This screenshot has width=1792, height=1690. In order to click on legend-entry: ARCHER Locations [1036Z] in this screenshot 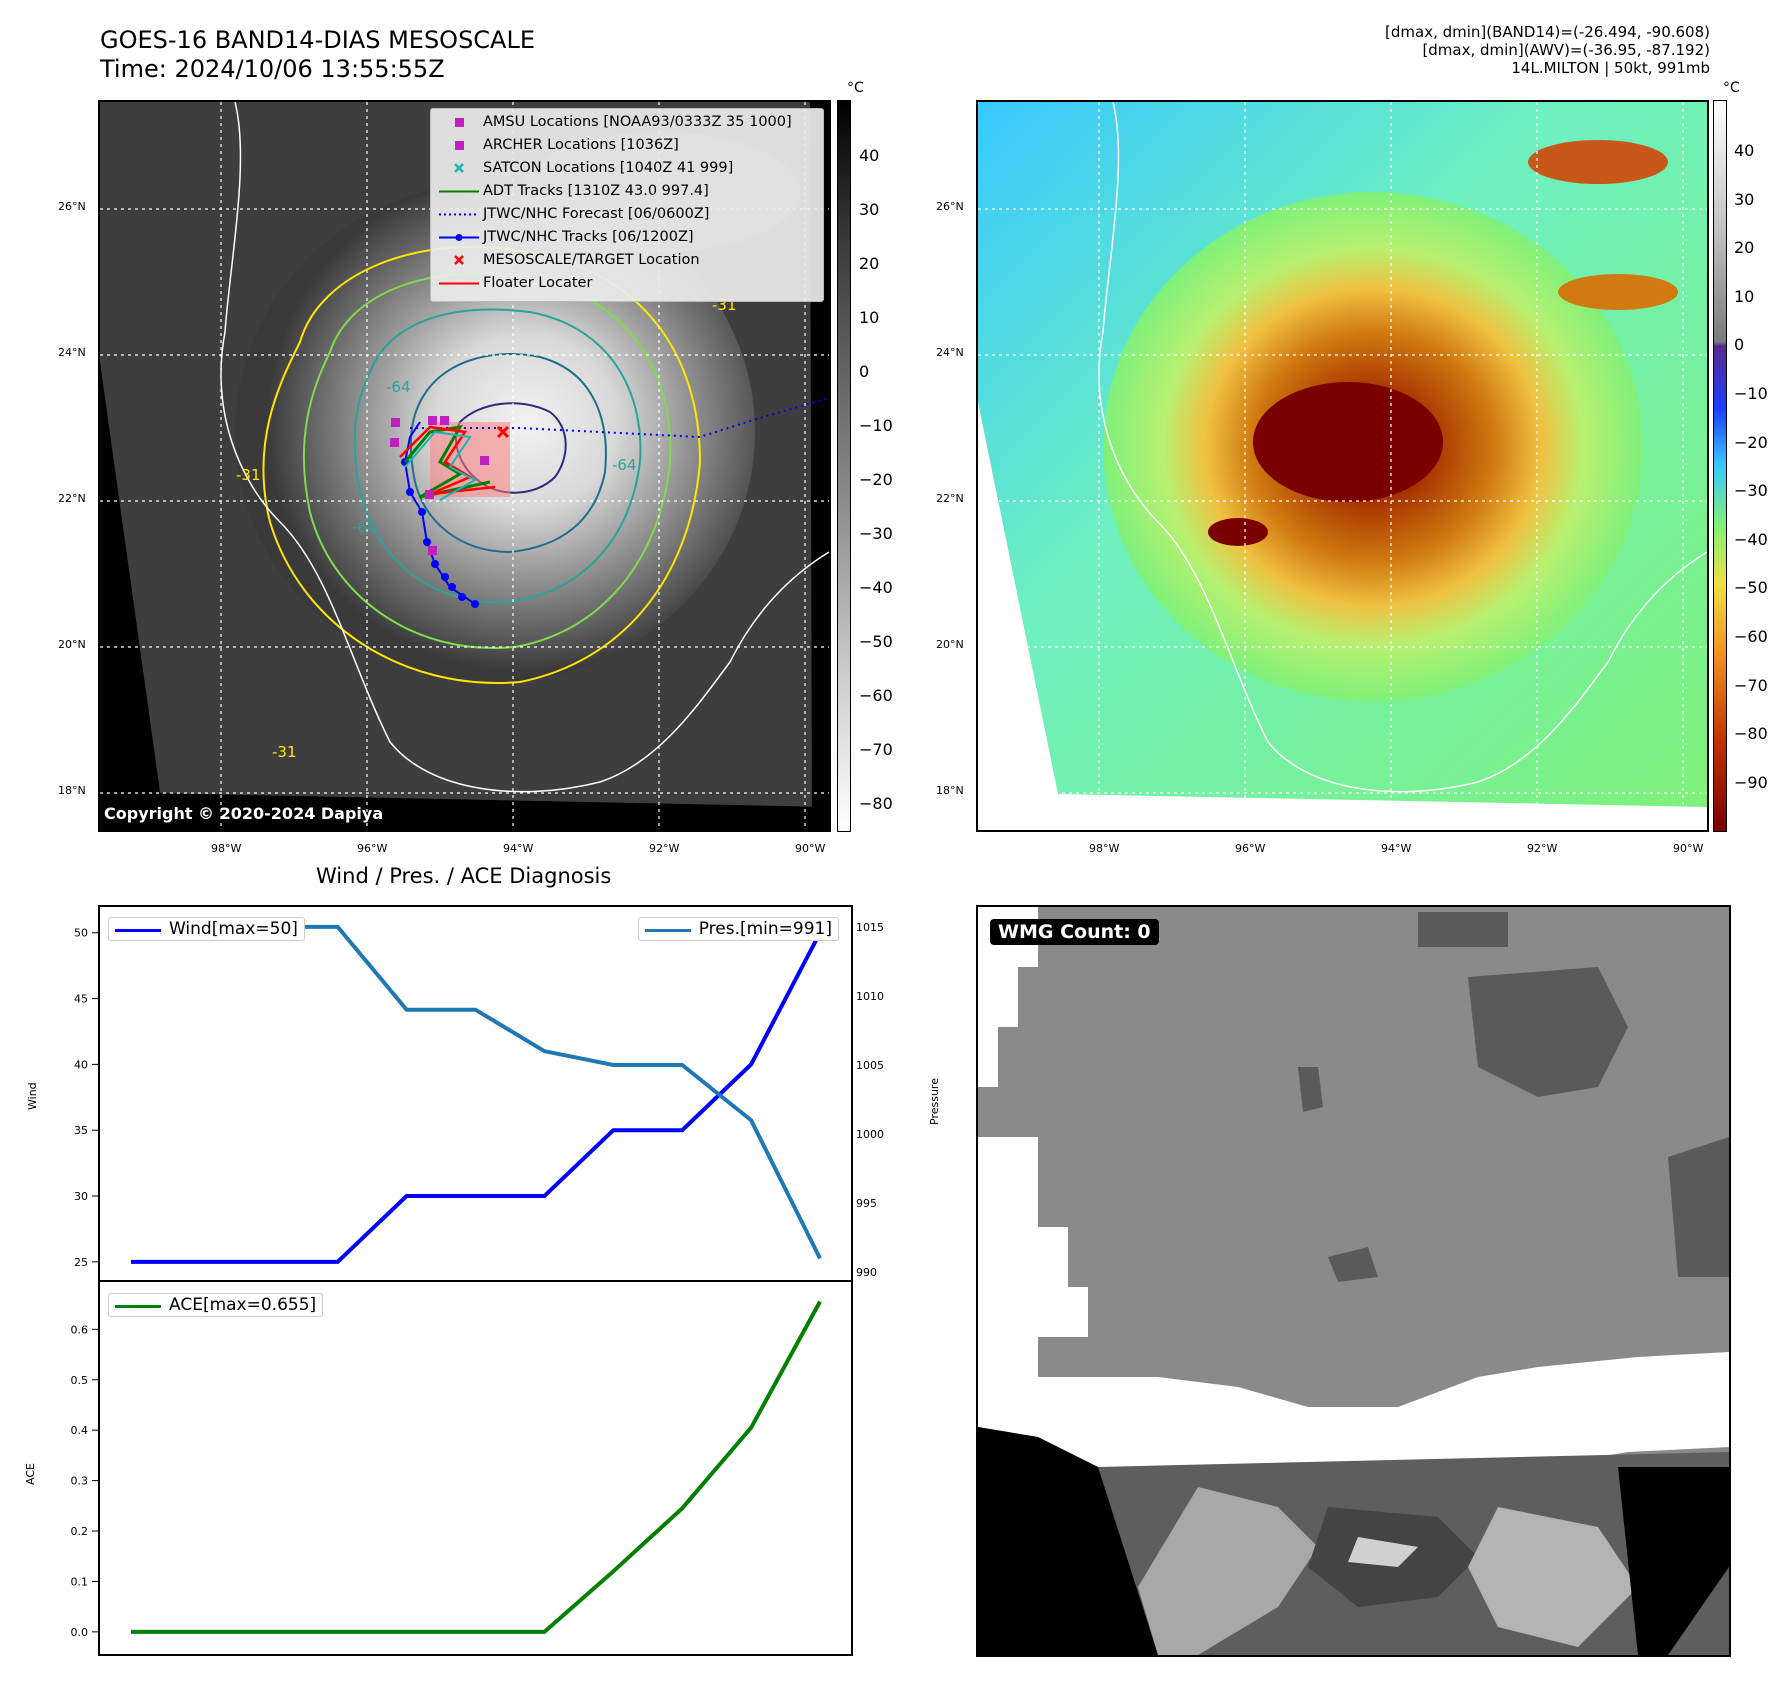, I will do `click(627, 145)`.